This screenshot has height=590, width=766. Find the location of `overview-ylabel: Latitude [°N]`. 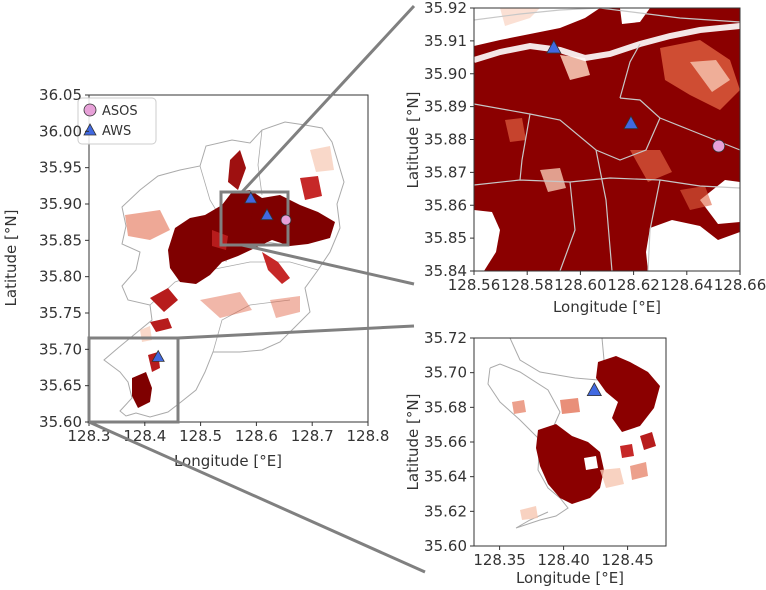

overview-ylabel: Latitude [°N] is located at coordinates (11, 258).